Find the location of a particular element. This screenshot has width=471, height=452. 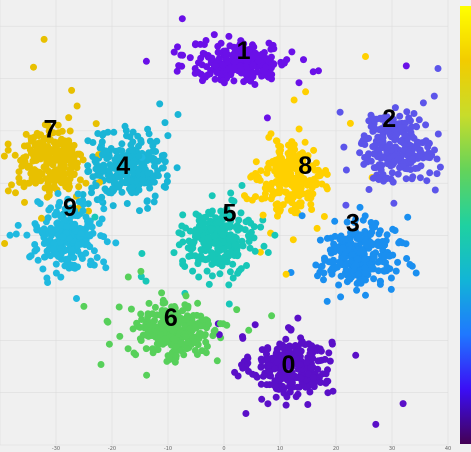

x-tick-label: -10 is located at coordinates (168, 449).